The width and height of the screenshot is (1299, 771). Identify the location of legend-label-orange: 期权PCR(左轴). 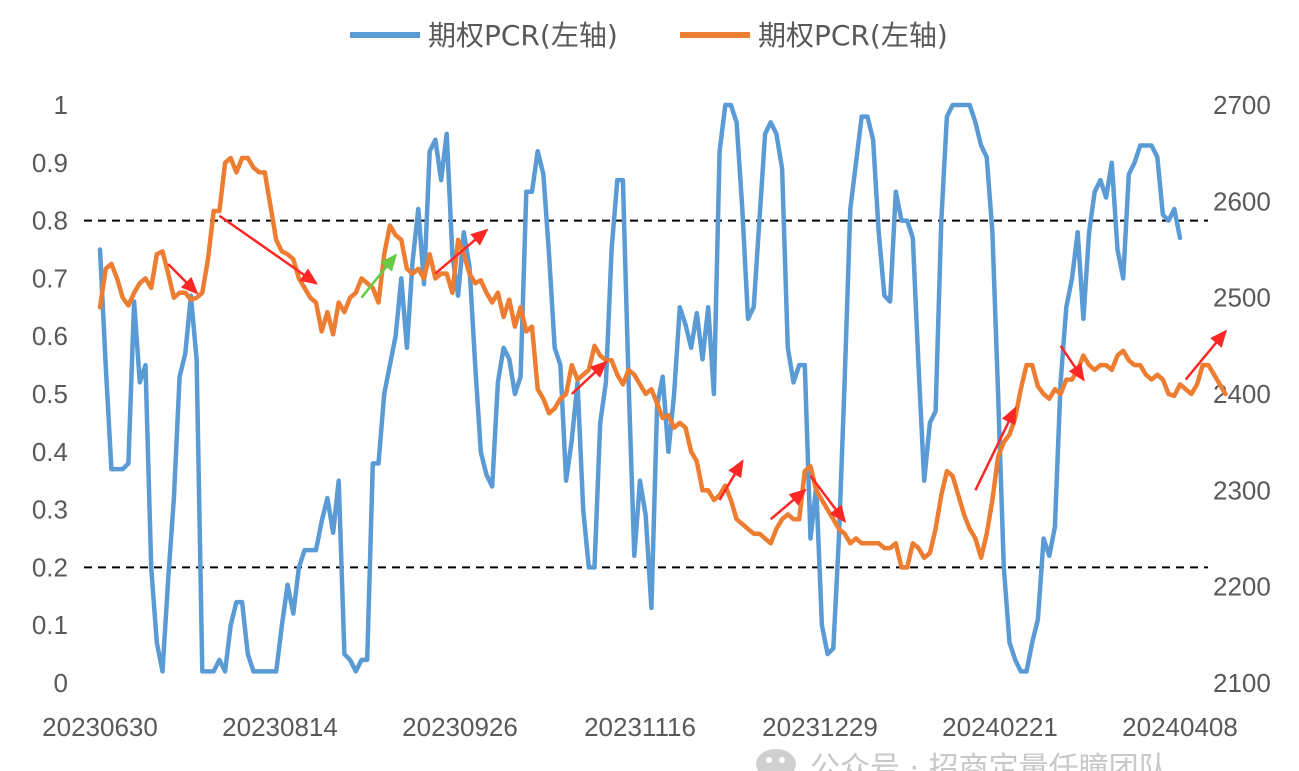
(853, 35).